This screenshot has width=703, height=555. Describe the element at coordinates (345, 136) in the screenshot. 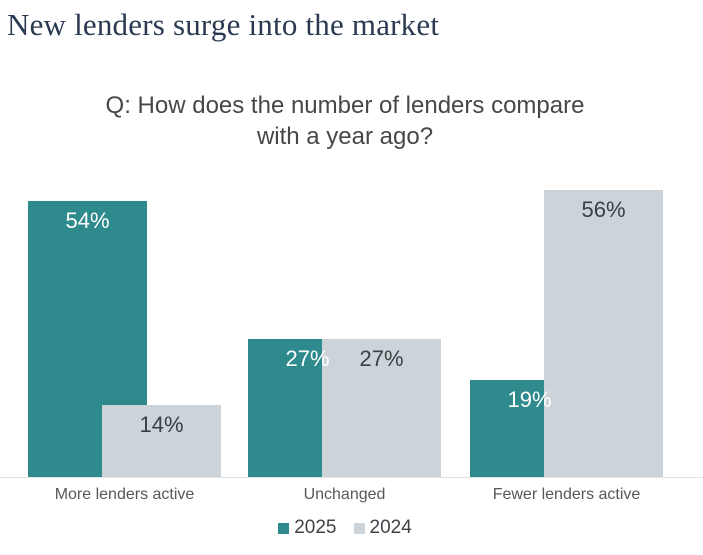

I see `chart-subtitle-line-2: with a year ago?` at that location.